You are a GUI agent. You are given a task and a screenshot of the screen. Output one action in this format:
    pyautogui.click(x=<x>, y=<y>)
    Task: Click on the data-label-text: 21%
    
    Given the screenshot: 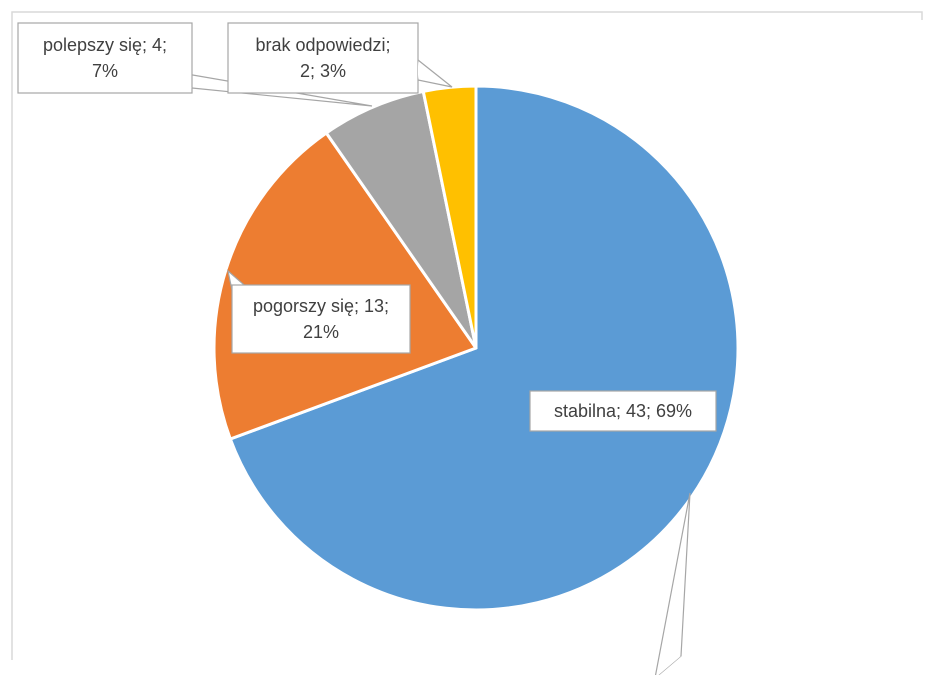 What is the action you would take?
    pyautogui.click(x=321, y=332)
    